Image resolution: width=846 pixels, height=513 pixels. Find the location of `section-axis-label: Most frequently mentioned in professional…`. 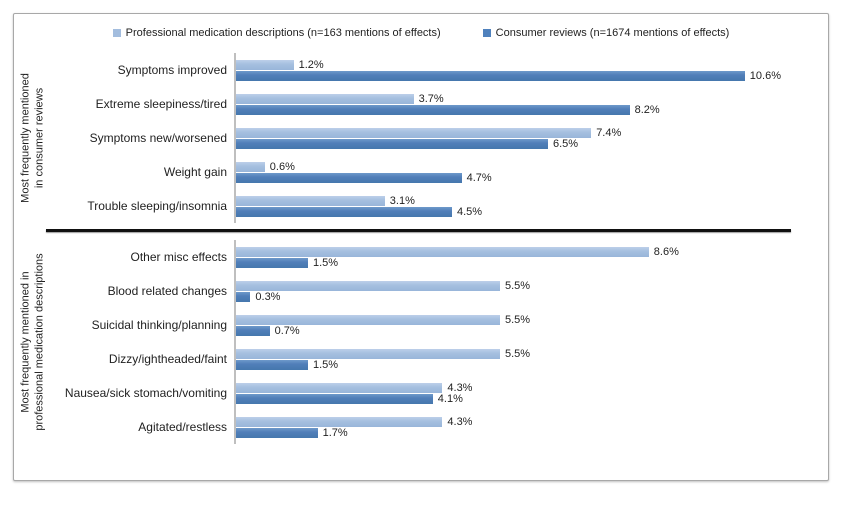

section-axis-label: Most frequently mentioned in professional… is located at coordinates (33, 342).